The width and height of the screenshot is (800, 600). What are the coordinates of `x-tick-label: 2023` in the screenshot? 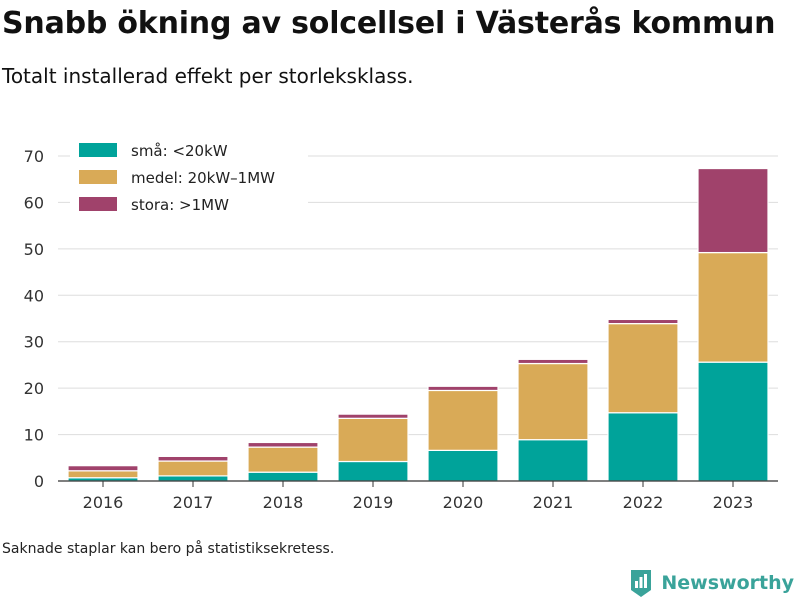 It's located at (733, 502).